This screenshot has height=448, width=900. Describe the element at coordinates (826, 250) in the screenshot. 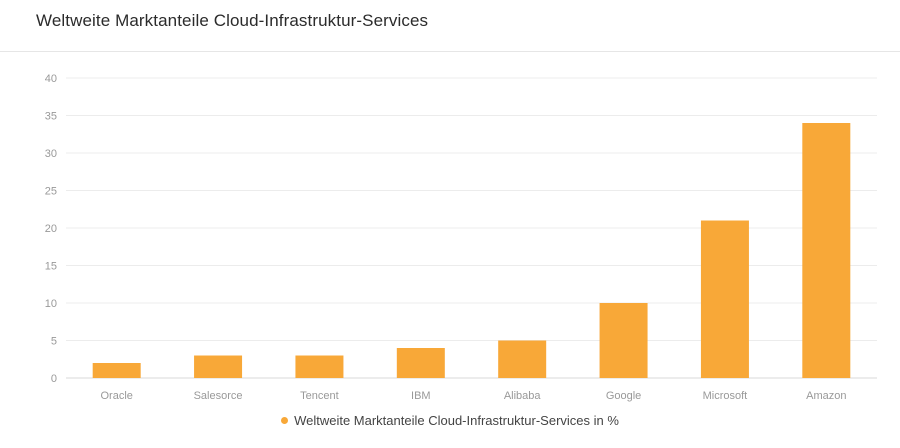

I see `bar-amazon` at that location.